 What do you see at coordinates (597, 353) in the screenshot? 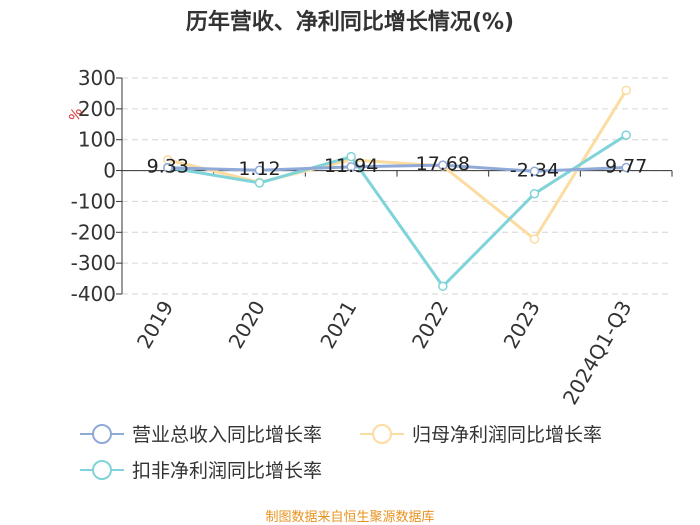
I see `x-tick-label: 2024Q1-Q3` at bounding box center [597, 353].